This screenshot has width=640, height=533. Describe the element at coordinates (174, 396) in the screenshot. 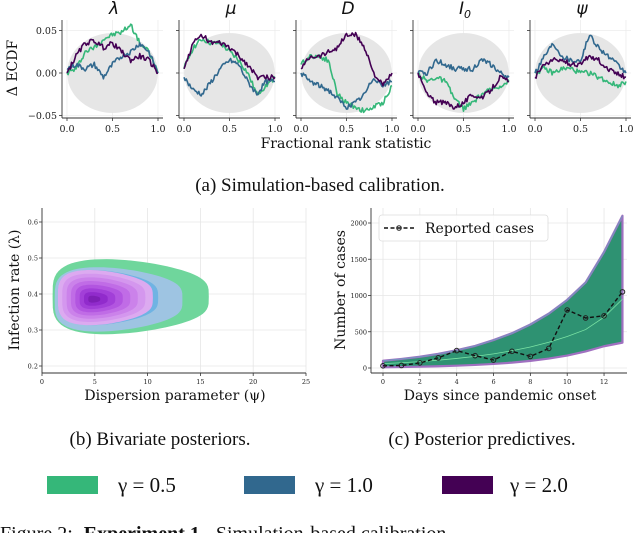

I see `posterior-xlabel: Dispersion parameter (ψ)` at that location.